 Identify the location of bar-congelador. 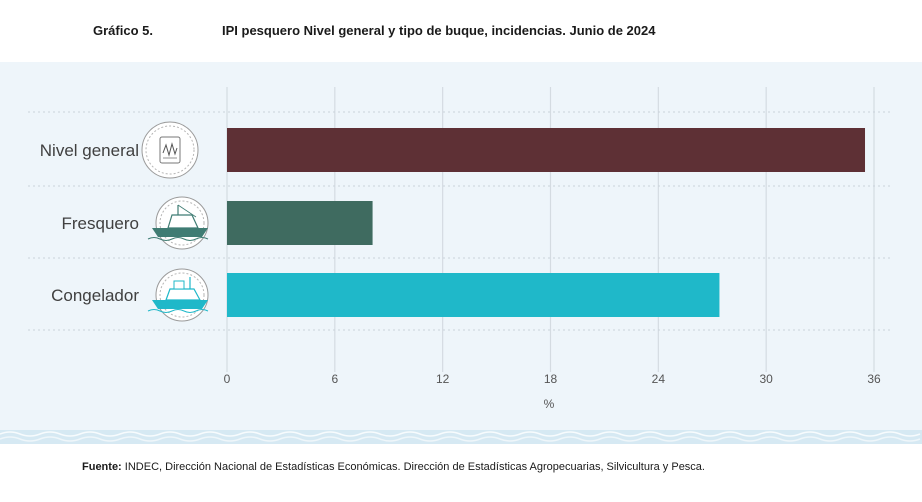
(473, 295).